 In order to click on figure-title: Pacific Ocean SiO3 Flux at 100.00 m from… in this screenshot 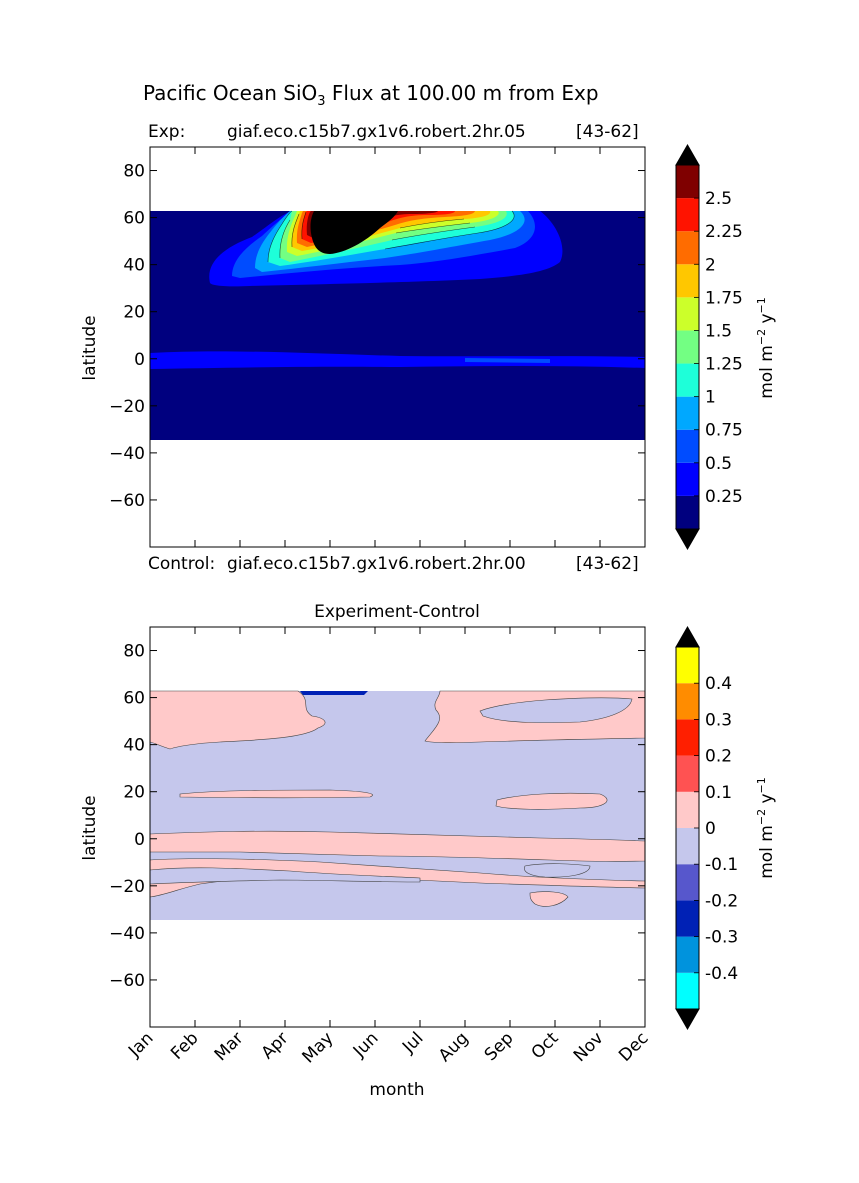, I will do `click(371, 95)`.